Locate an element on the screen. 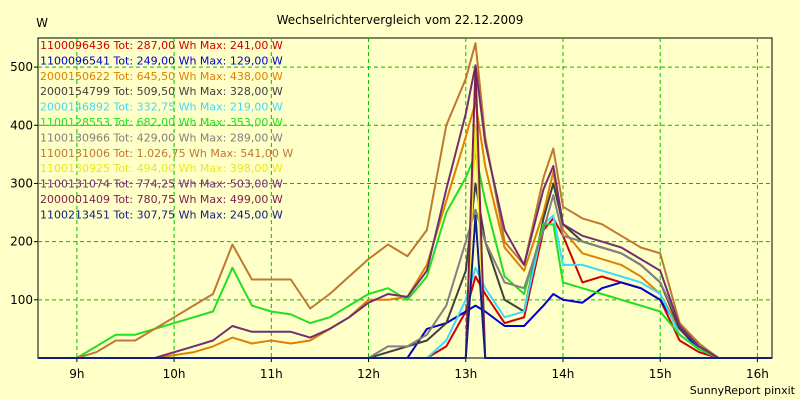  y-axis-label: W is located at coordinates (42, 23).